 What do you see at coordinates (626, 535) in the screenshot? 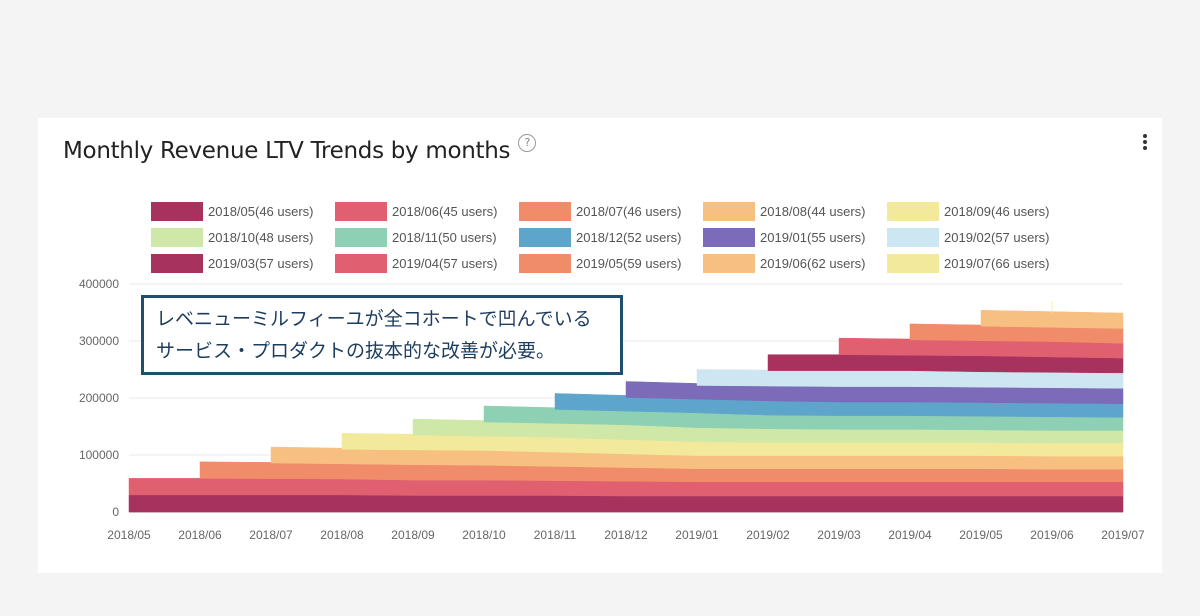
I see `x-tick-label: 2018/12` at bounding box center [626, 535].